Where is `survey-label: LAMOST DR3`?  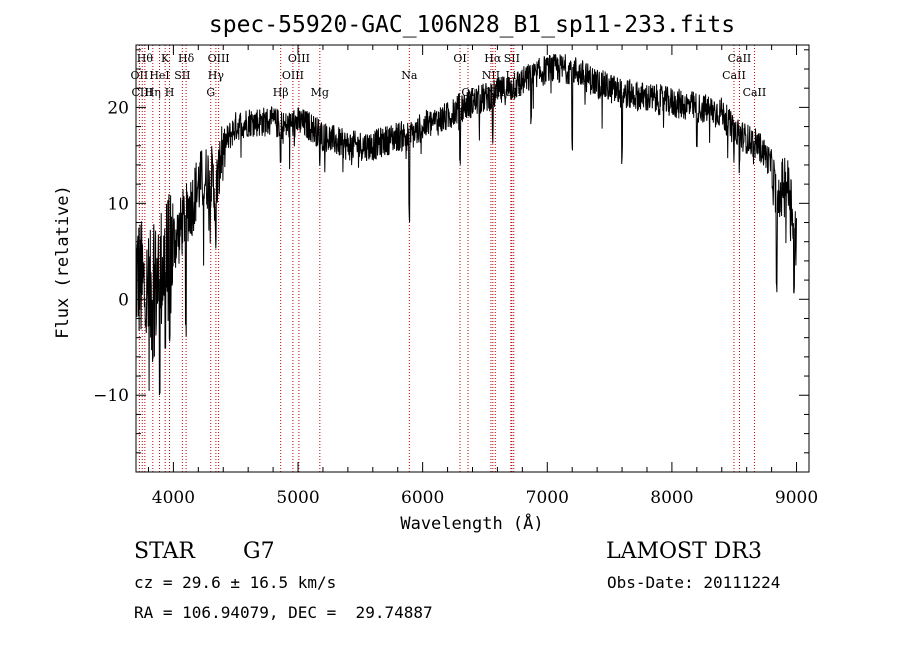
survey-label: LAMOST DR3 is located at coordinates (684, 551).